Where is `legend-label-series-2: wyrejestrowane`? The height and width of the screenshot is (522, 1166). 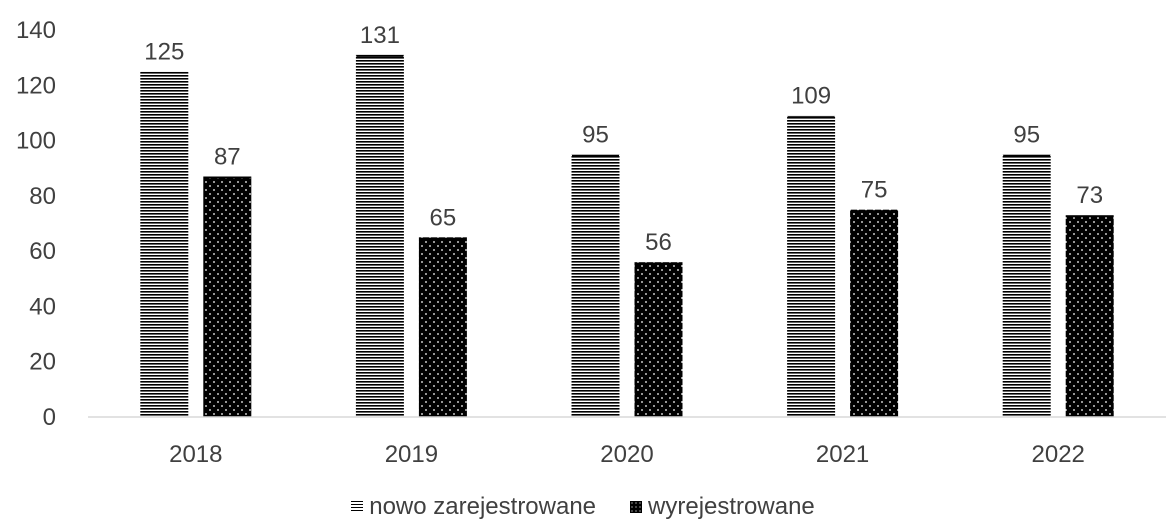
legend-label-series-2: wyrejestrowane is located at coordinates (731, 506).